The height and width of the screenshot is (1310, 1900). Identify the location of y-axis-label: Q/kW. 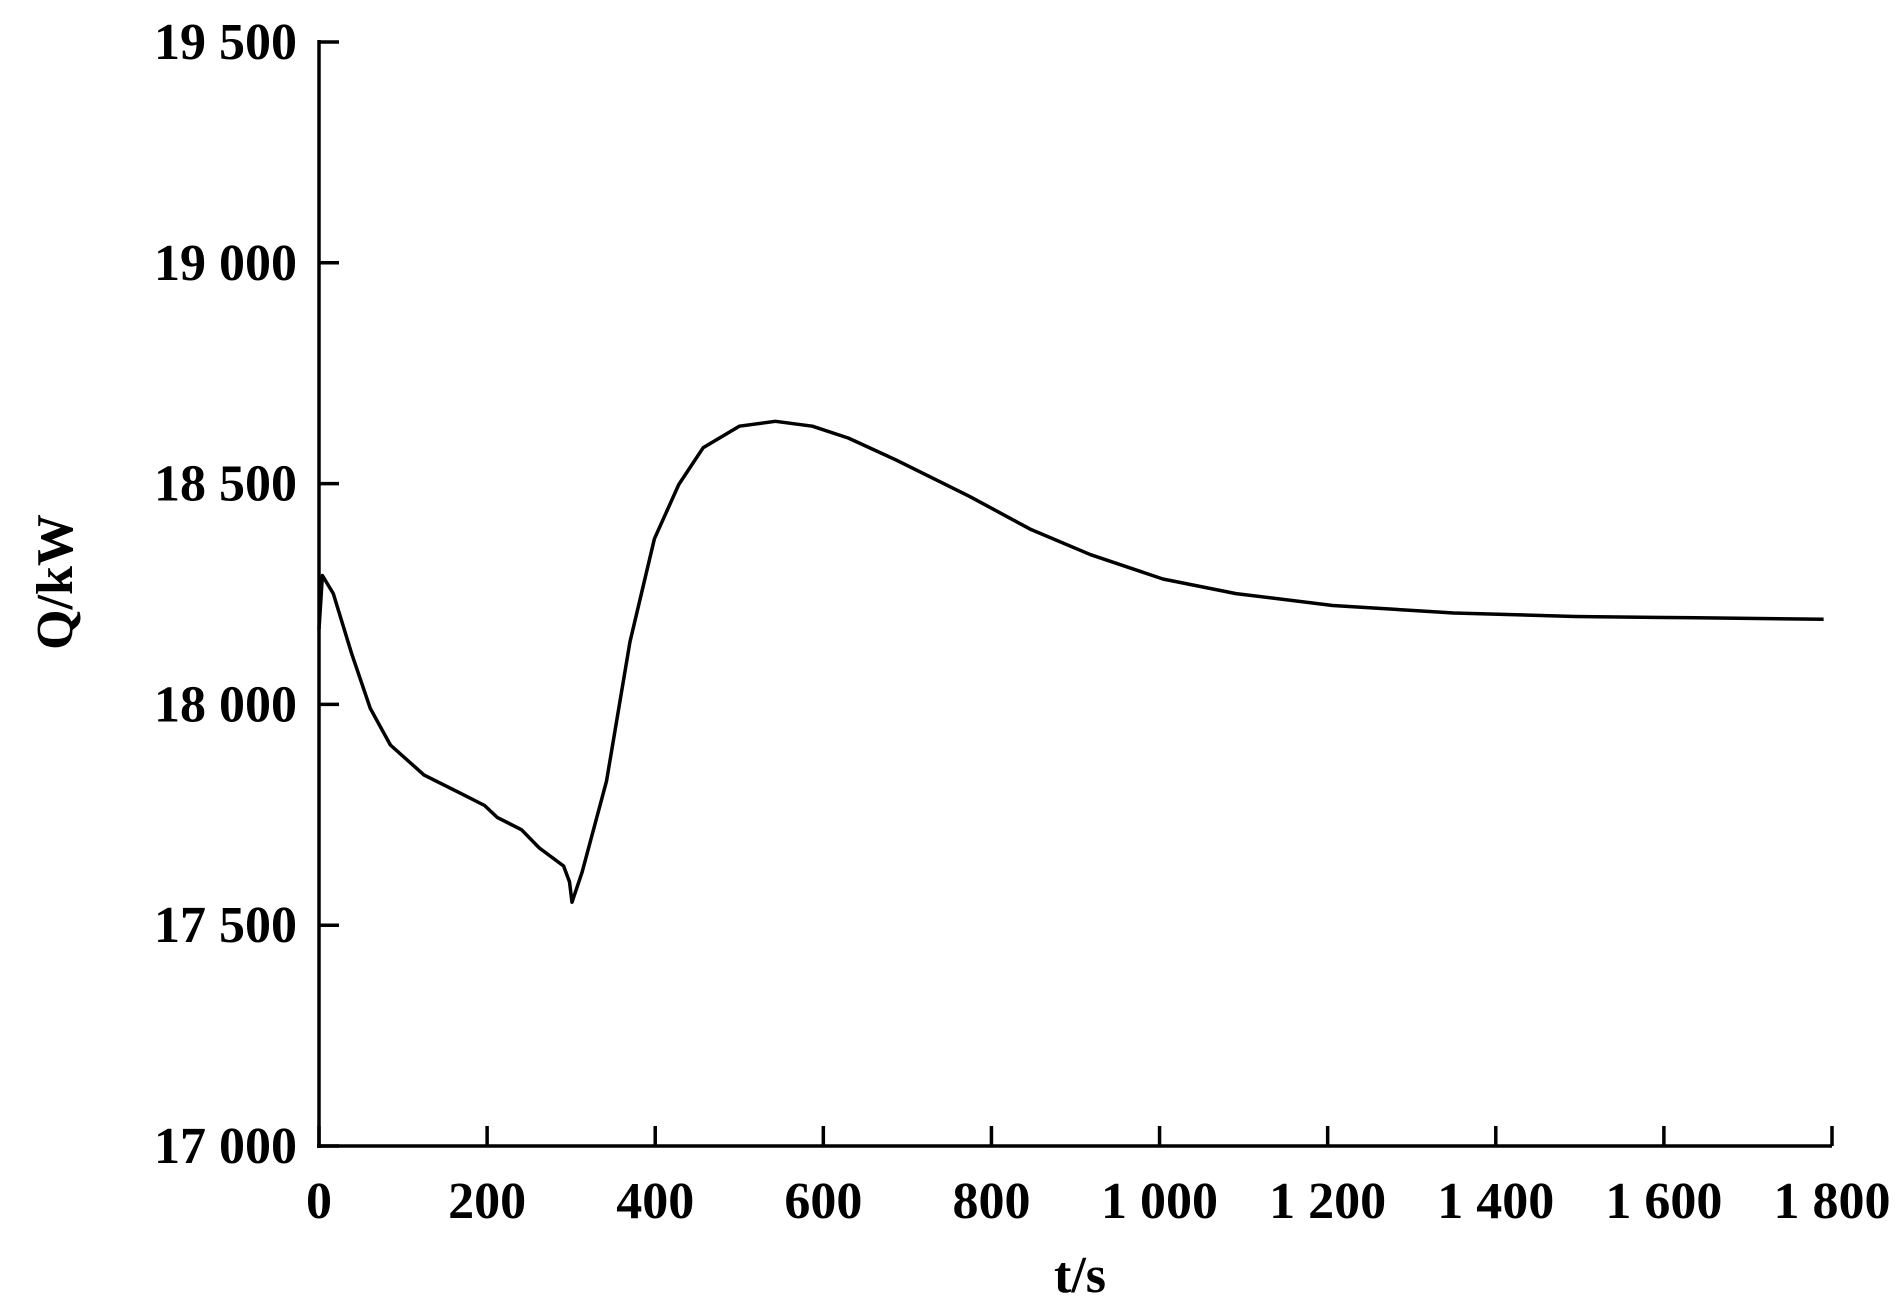
(55, 582).